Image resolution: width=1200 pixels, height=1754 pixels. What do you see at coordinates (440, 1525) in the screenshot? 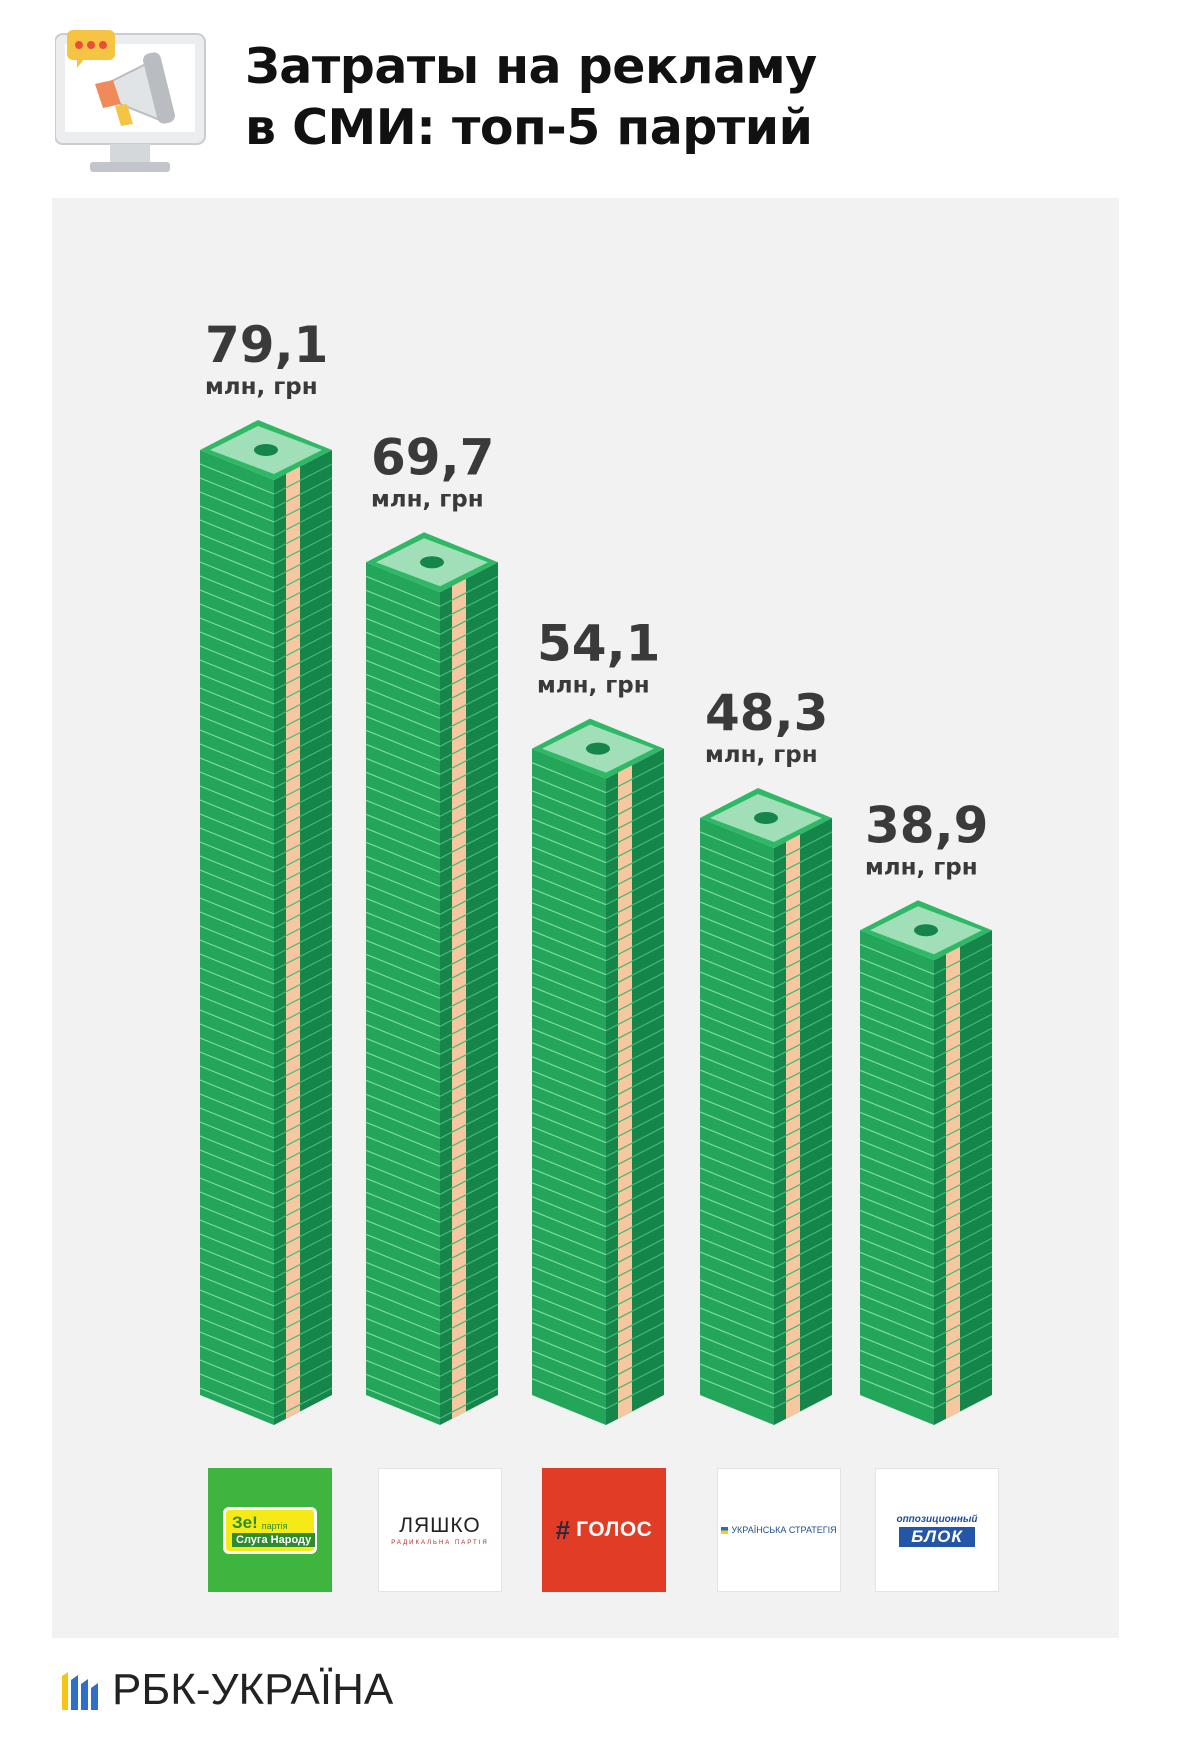
I see `lyashko-name-label: ЛЯШКО` at bounding box center [440, 1525].